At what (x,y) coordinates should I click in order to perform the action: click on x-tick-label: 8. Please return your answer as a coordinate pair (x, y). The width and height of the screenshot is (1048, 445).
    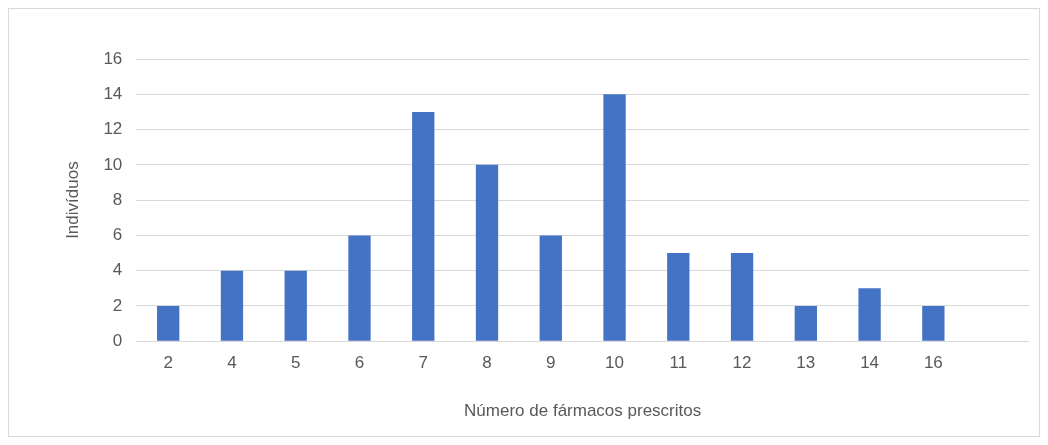
    Looking at the image, I should click on (487, 363).